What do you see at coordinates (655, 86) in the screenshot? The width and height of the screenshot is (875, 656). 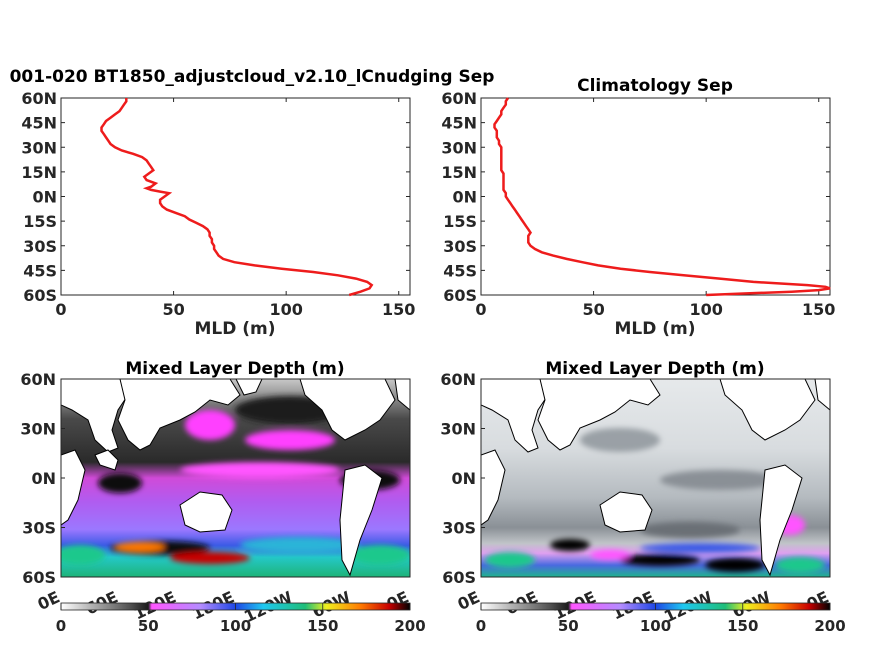 I see `panel2-title: Climatology Sep` at bounding box center [655, 86].